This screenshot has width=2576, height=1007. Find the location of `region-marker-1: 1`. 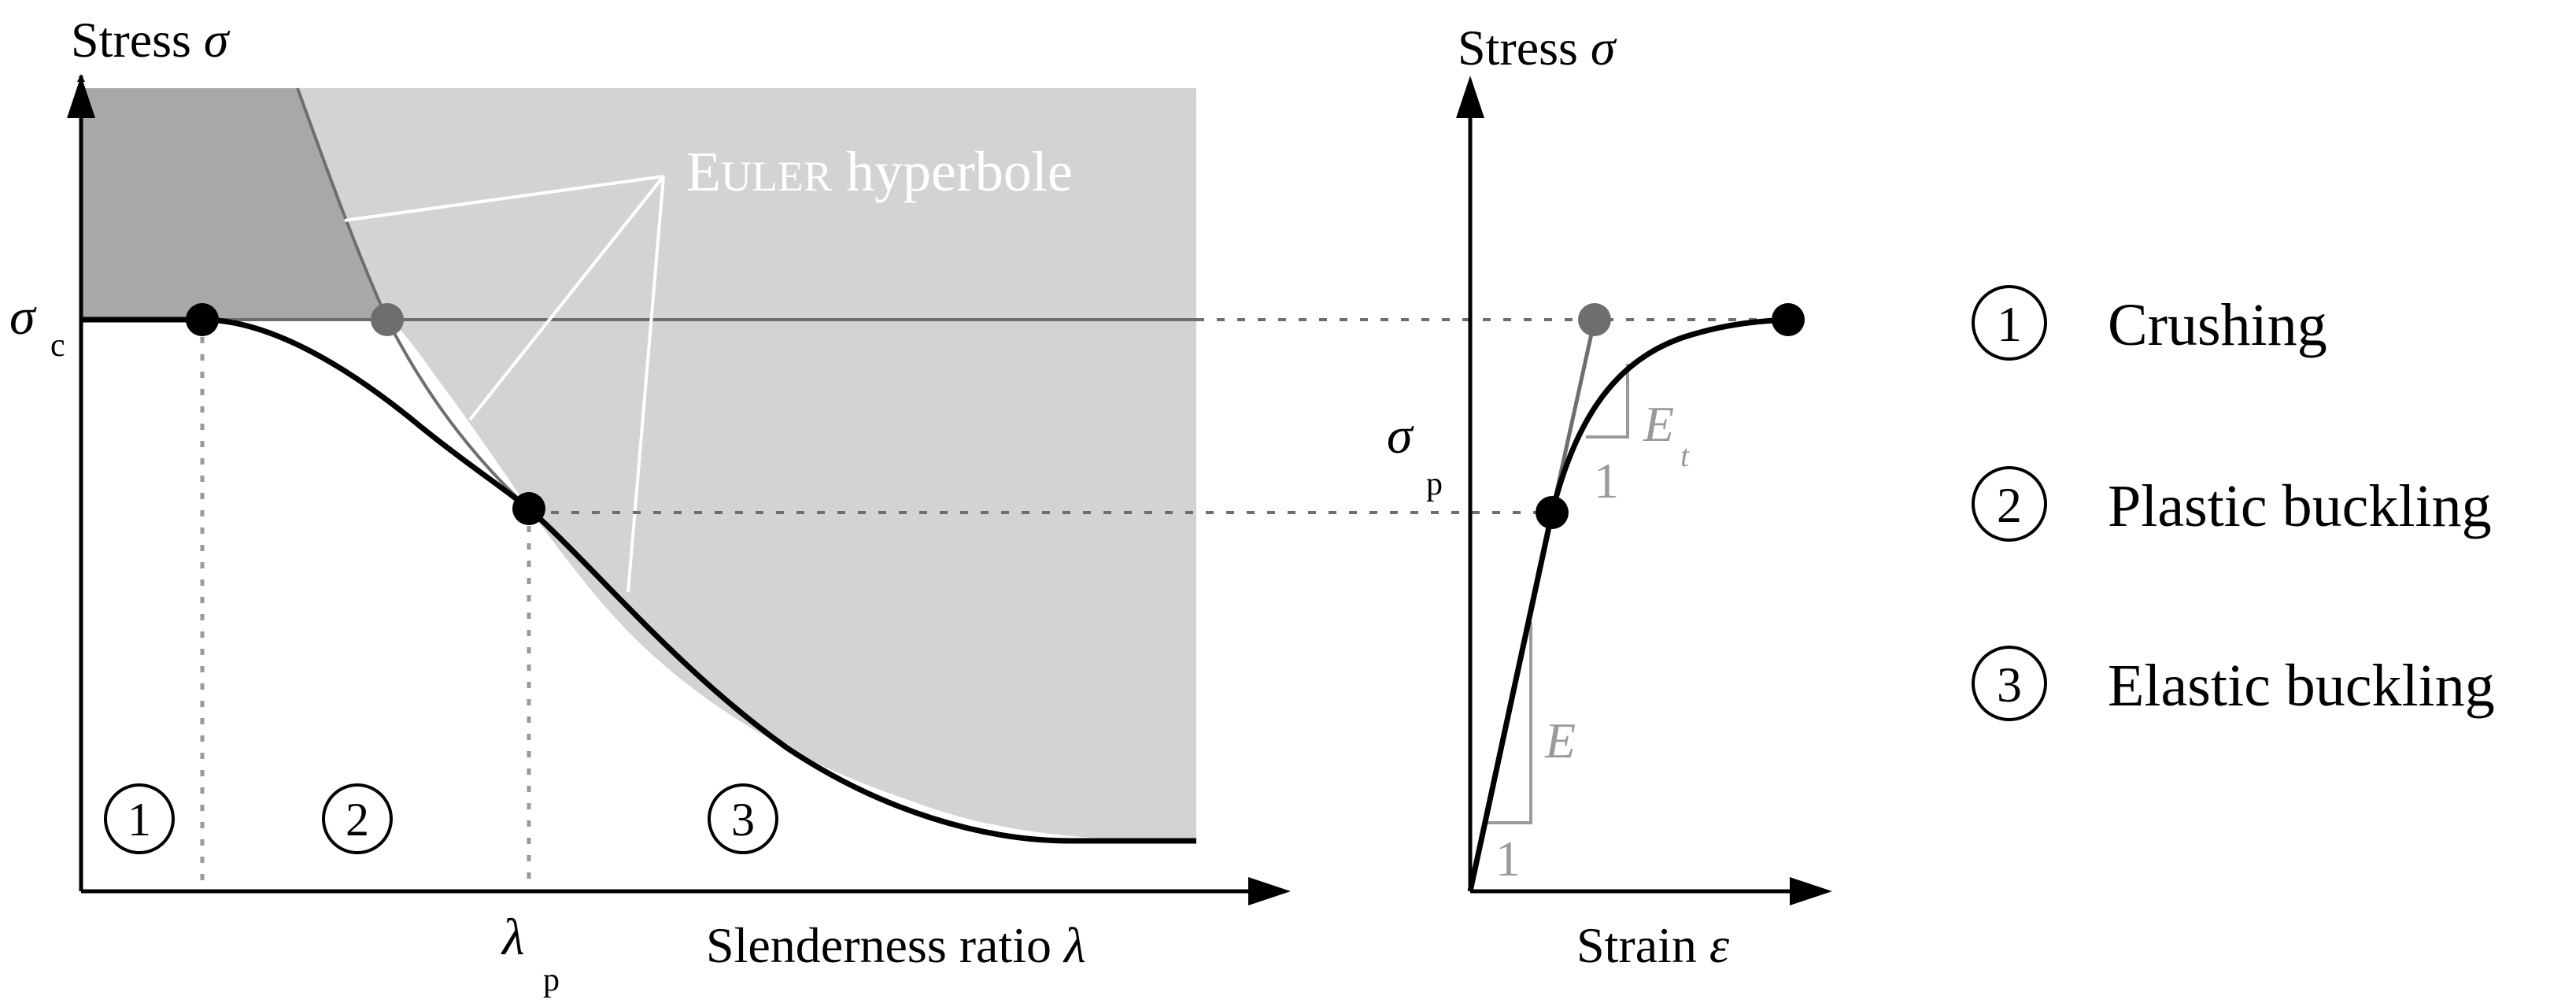

region-marker-1: 1 is located at coordinates (139, 818).